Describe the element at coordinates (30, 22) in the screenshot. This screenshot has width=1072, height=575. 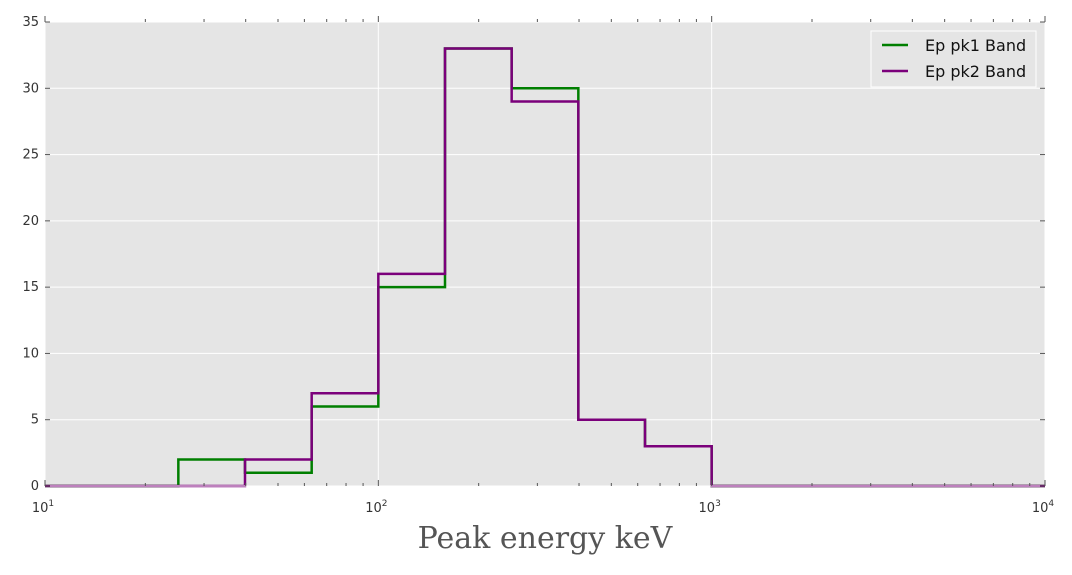
I see `y-tick-label: 35` at that location.